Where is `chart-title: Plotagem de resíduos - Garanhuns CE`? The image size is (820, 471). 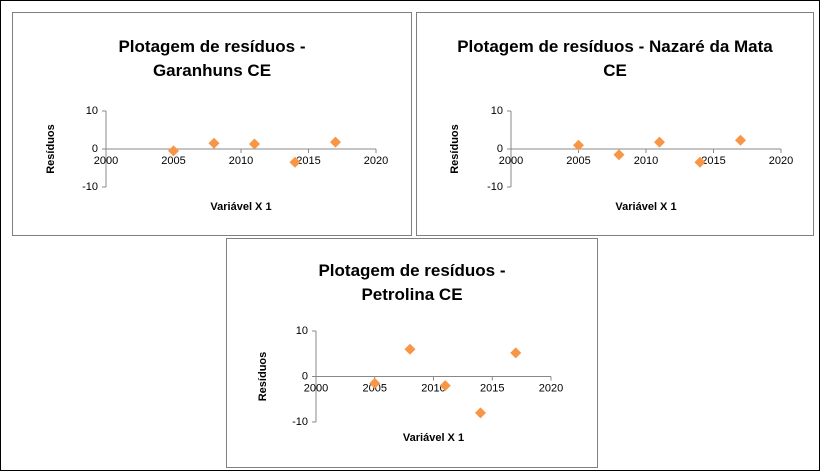
chart-title: Plotagem de resíduos - Garanhuns CE is located at coordinates (212, 58).